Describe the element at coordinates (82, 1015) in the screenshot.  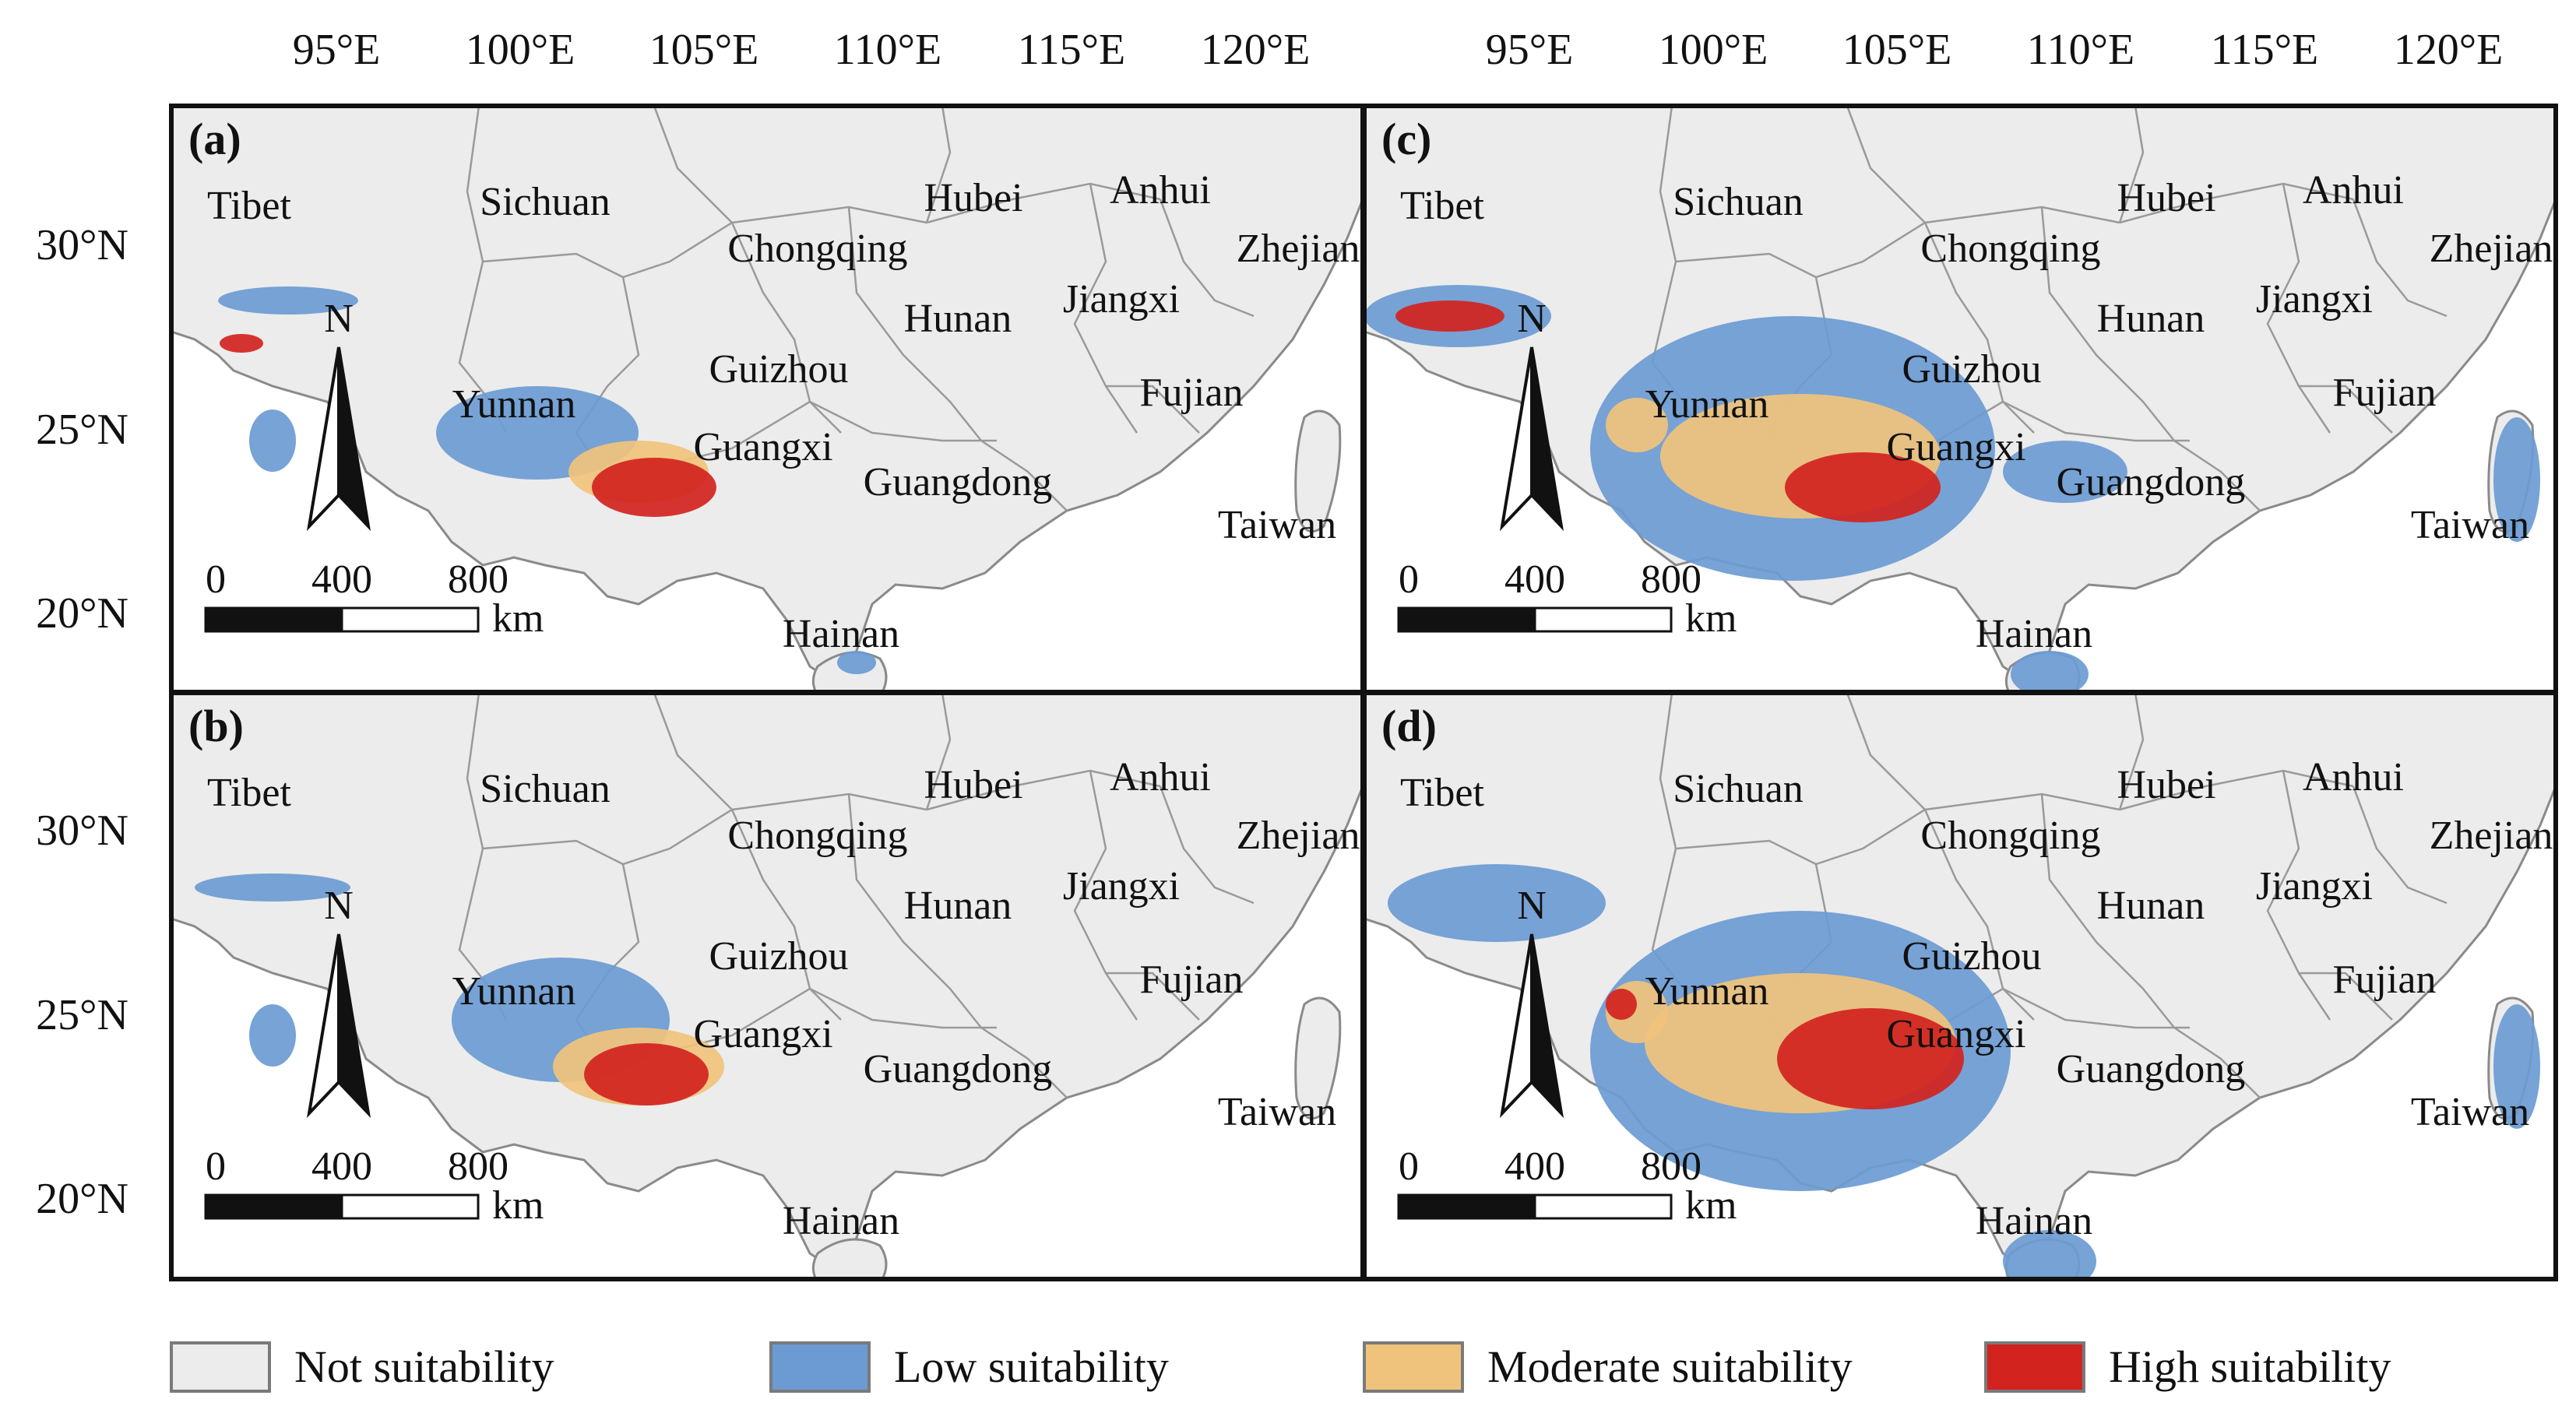
I see `lat-tick-25-bottom: 25°N` at that location.